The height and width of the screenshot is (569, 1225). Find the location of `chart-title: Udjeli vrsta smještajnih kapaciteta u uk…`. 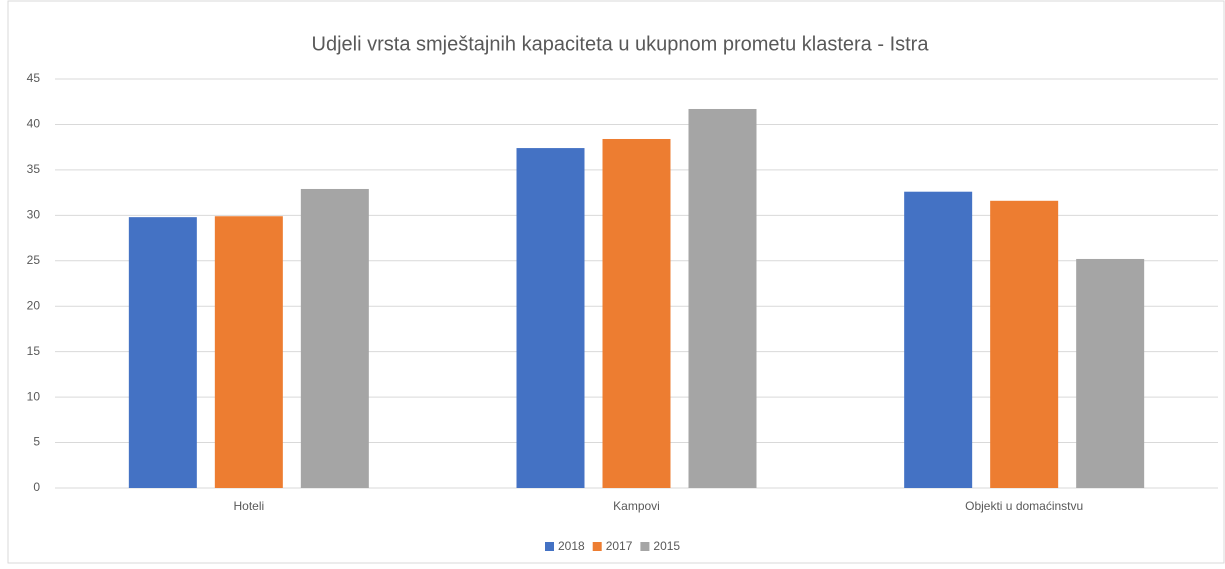

chart-title: Udjeli vrsta smještajnih kapaciteta u uk… is located at coordinates (621, 44).